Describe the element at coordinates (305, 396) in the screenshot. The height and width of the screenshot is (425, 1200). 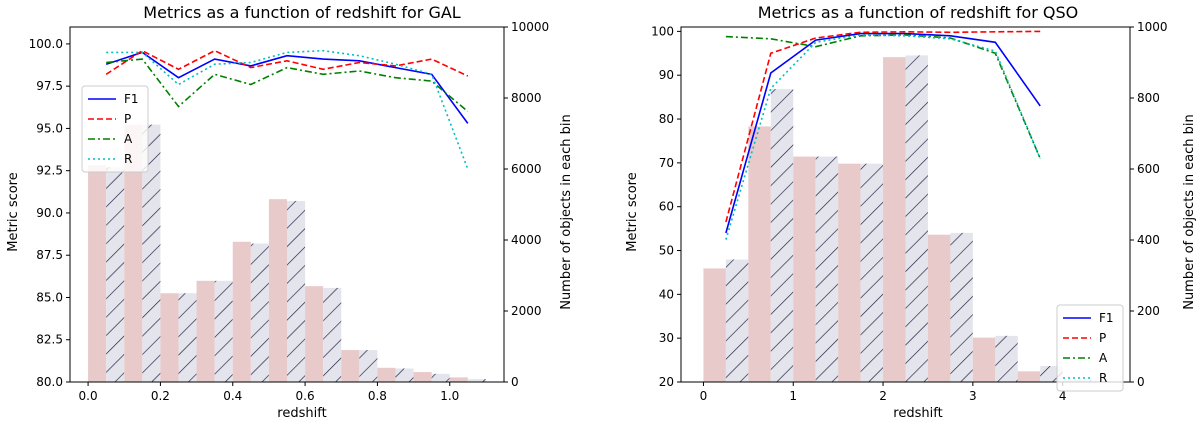
I see `x-tick-label: 0.6` at that location.